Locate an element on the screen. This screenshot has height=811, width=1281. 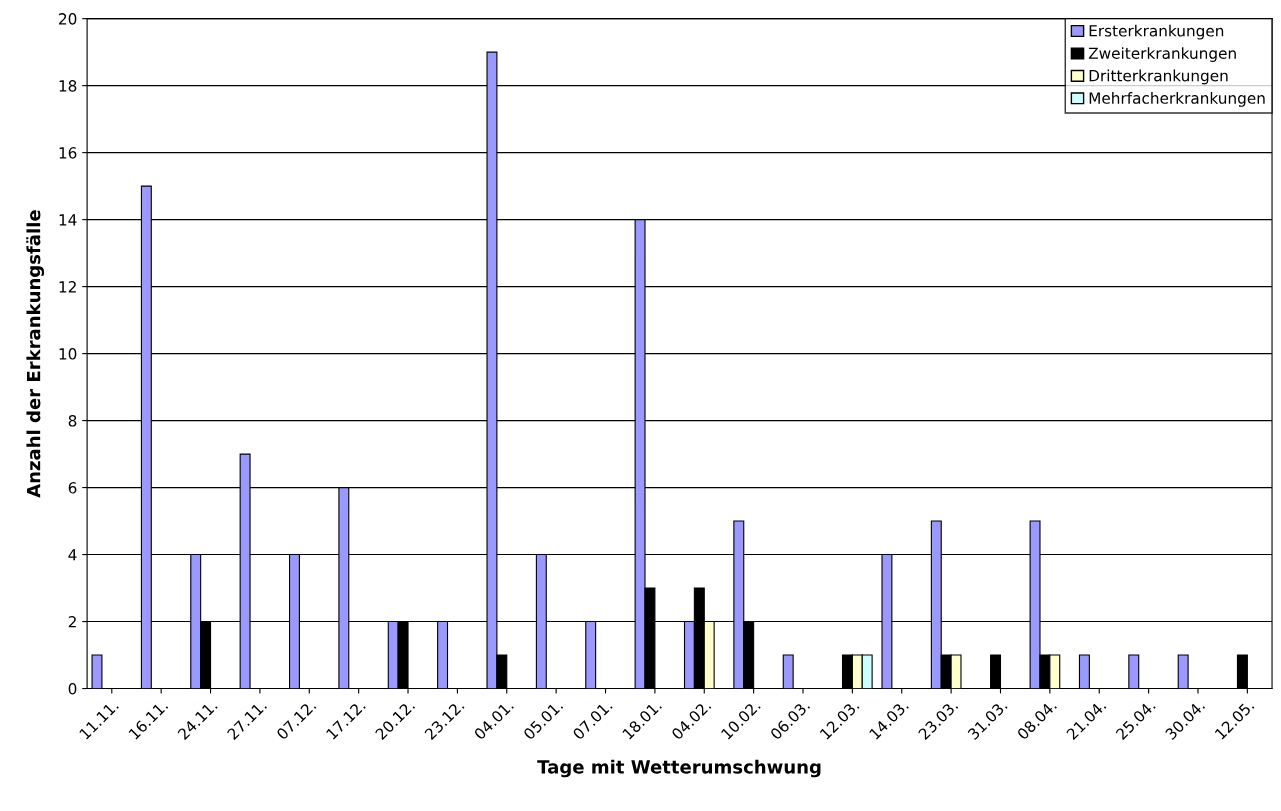
y-tick-label: 0 is located at coordinates (72, 689).